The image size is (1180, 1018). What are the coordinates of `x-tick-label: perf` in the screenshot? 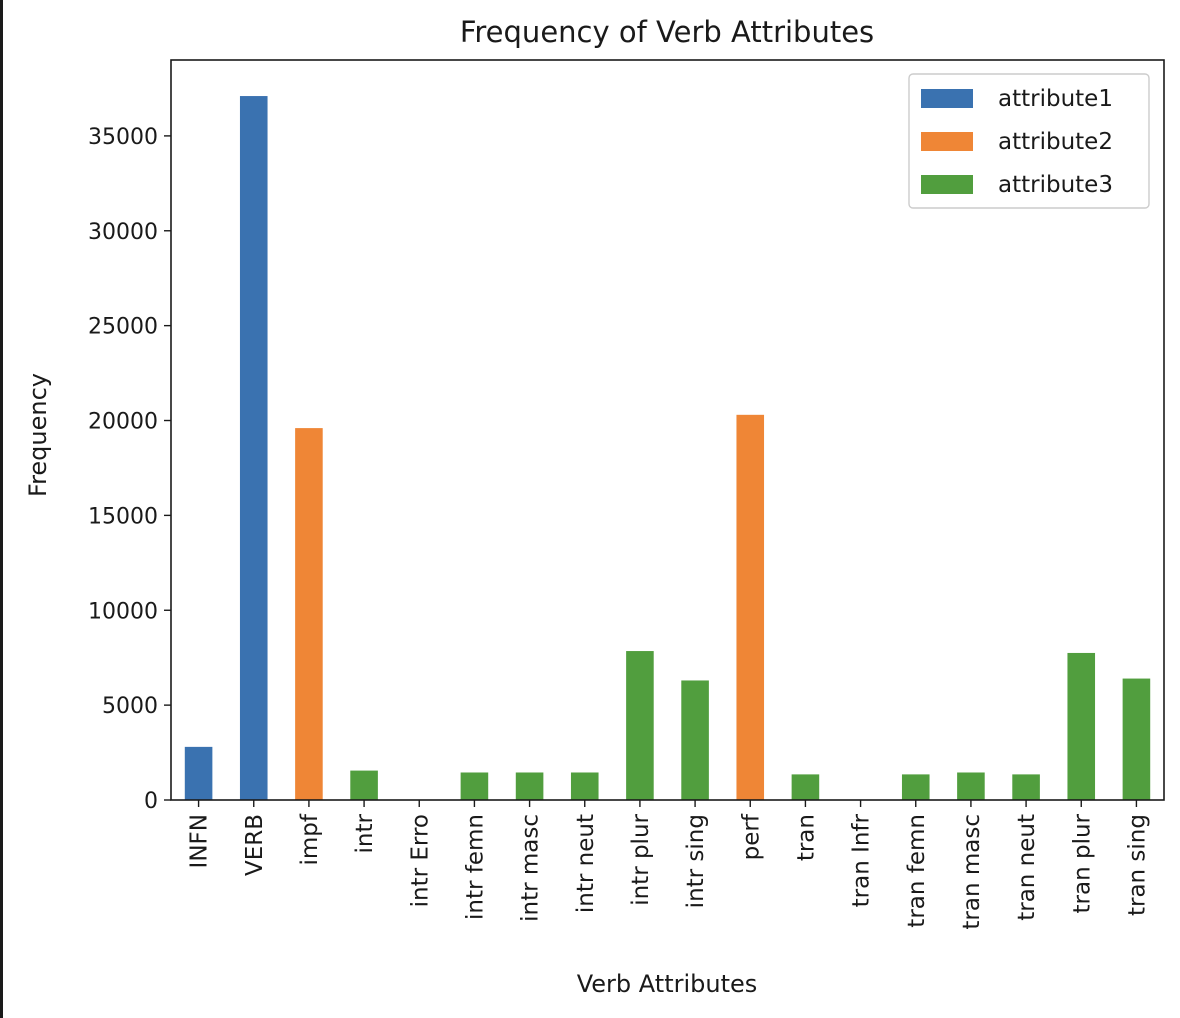 It's located at (751, 836).